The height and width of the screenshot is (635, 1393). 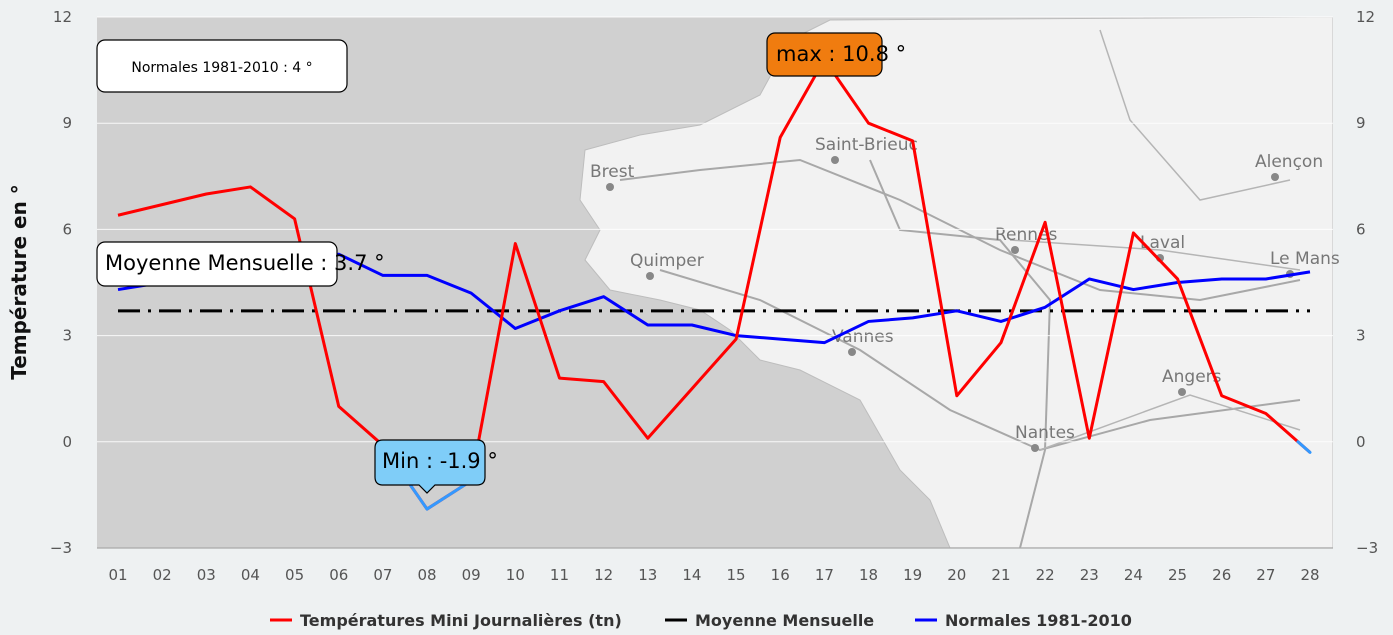 I want to click on legend-item: Normales 1981-2010, so click(x=1023, y=620).